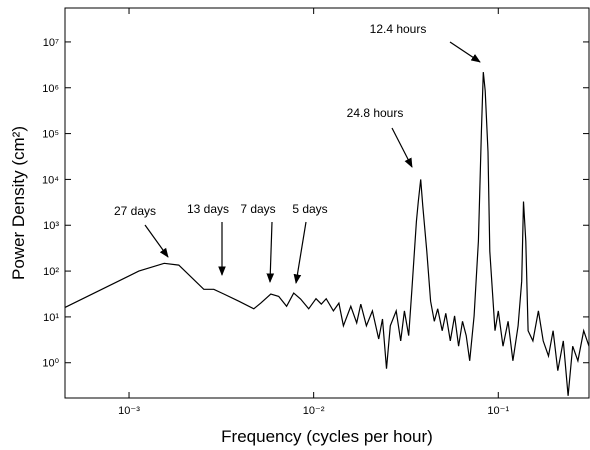 Image resolution: width=590 pixels, height=450 pixels. Describe the element at coordinates (51, 43) in the screenshot. I see `y-tick-label: 10⁷` at that location.